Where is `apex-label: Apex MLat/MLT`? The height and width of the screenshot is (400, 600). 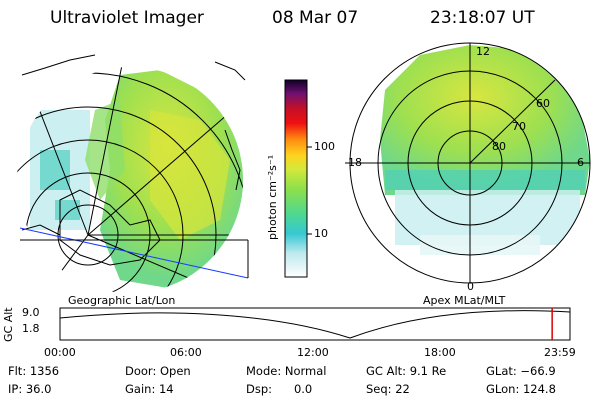
apex-label: Apex MLat/MLT is located at coordinates (464, 300).